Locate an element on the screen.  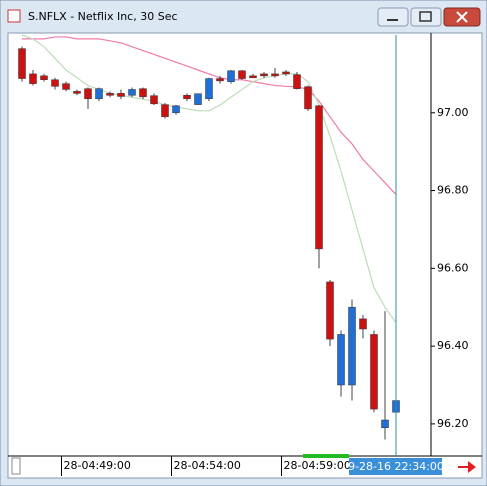
cursor-label: 9-28-16 22:34:00 is located at coordinates (396, 466).